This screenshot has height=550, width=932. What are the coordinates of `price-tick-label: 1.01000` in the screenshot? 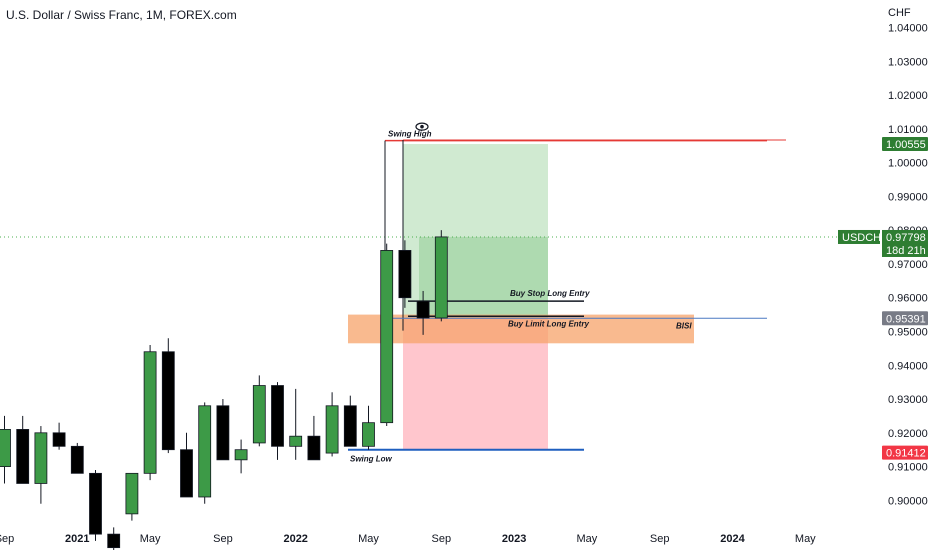 It's located at (908, 130).